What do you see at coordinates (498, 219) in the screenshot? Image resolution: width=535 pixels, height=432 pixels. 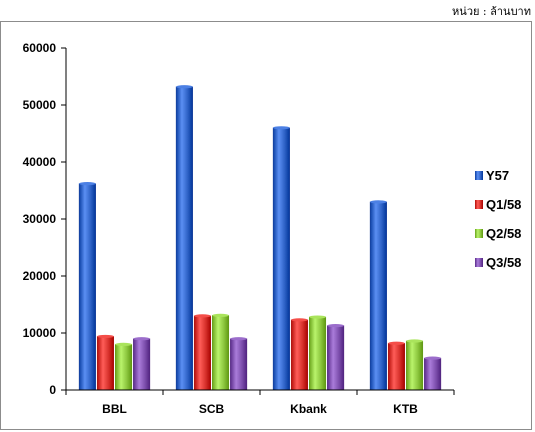 I see `legend: Y57 Q1/58 Q2/58 Q3/58` at bounding box center [498, 219].